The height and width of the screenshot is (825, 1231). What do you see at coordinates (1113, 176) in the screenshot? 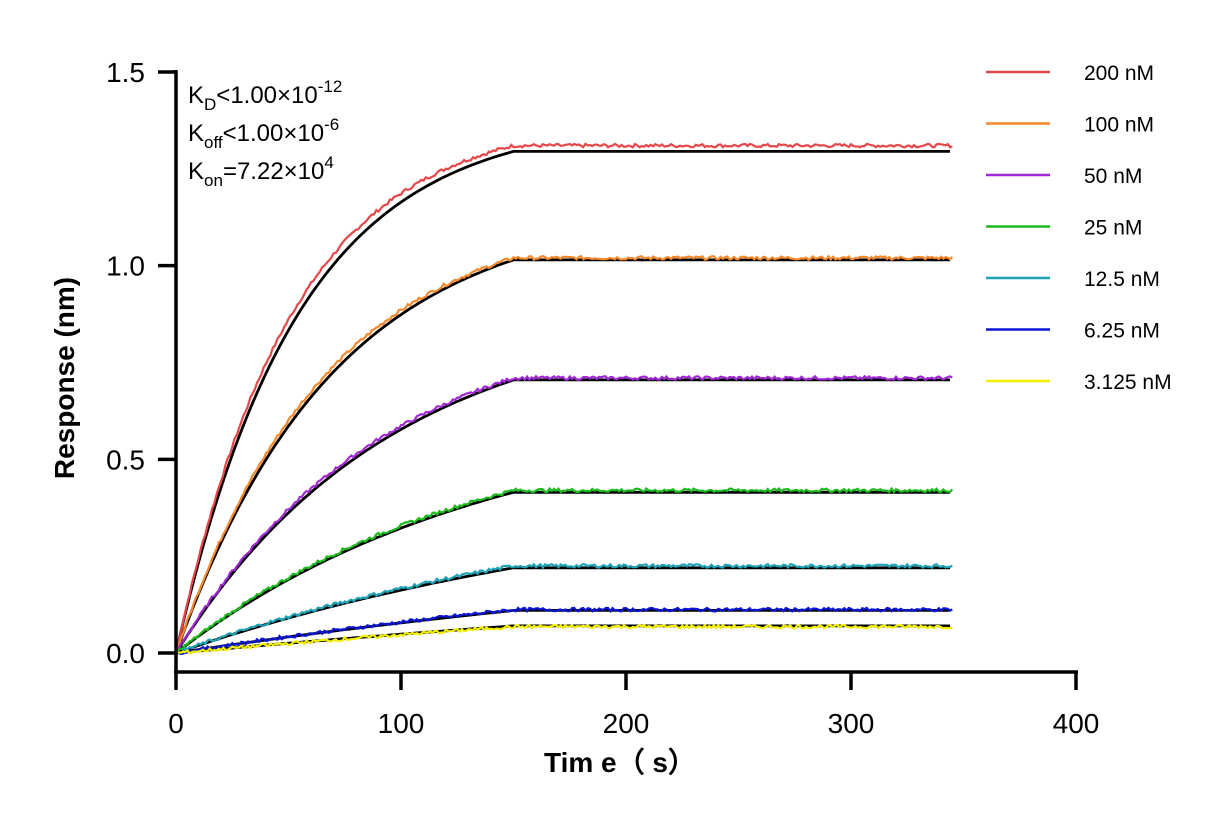
I see `legend-label-2: 50 nM` at bounding box center [1113, 176].